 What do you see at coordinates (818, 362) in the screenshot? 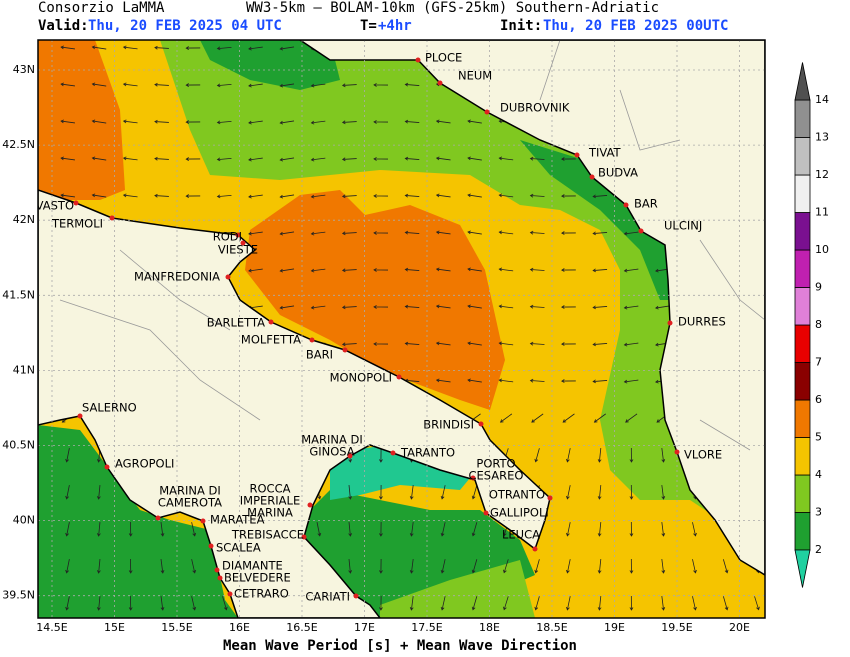
I see `colorbar-label: 7` at bounding box center [818, 362].